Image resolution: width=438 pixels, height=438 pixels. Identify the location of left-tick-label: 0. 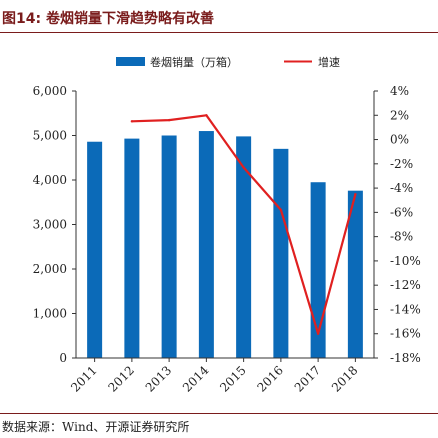
(63, 358).